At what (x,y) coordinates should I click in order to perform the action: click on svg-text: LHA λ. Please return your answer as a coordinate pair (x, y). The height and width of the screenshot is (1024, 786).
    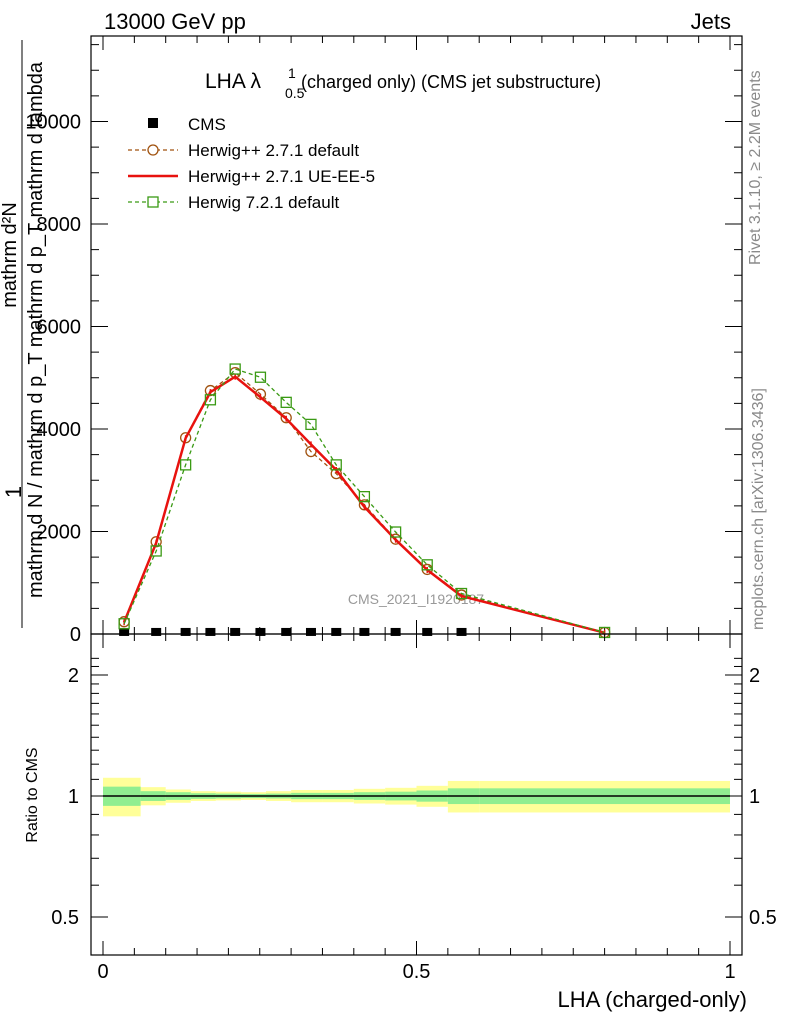
    Looking at the image, I should click on (233, 81).